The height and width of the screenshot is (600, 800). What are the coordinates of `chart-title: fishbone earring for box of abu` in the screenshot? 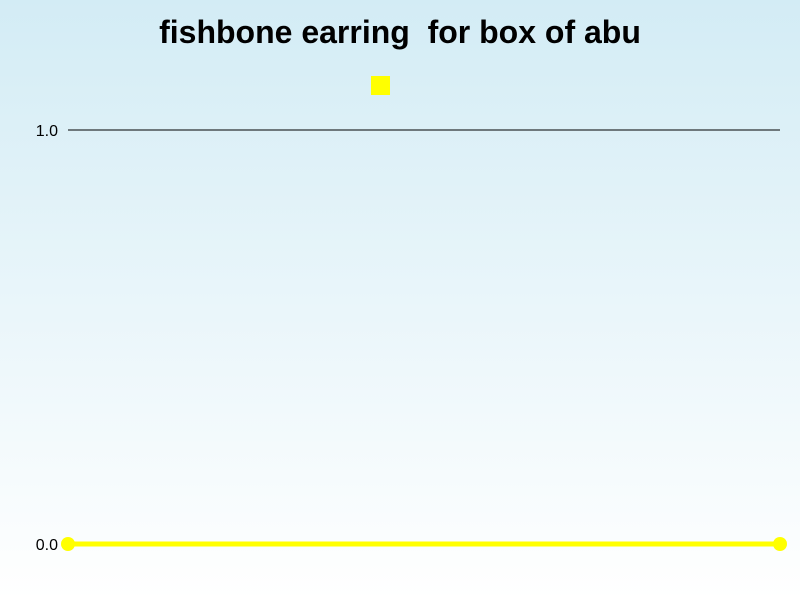 It's located at (400, 32).